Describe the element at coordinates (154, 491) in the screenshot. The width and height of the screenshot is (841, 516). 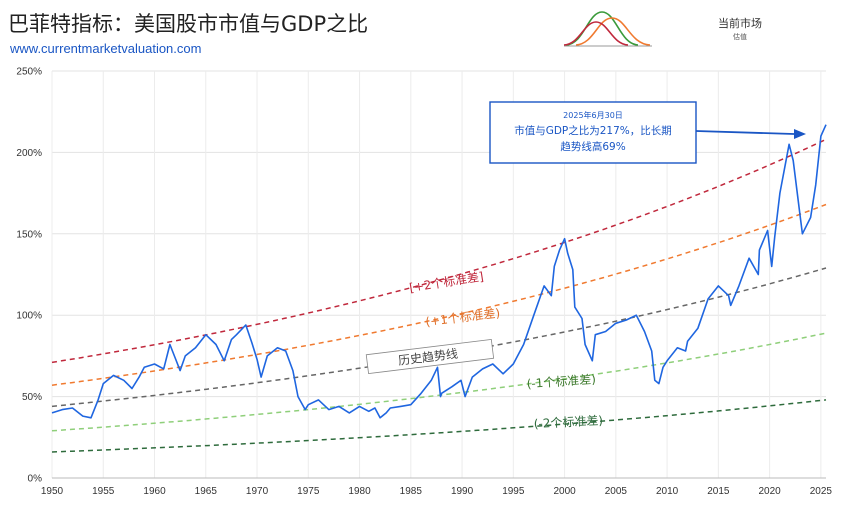
I see `x-tick-label: 1960` at that location.